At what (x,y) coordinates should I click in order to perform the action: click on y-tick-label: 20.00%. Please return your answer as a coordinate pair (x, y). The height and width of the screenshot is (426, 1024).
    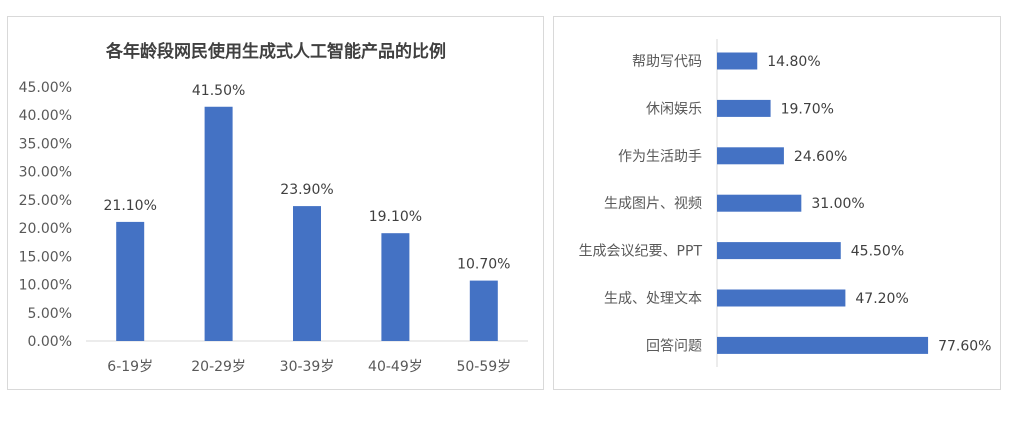
    Looking at the image, I should click on (45, 229).